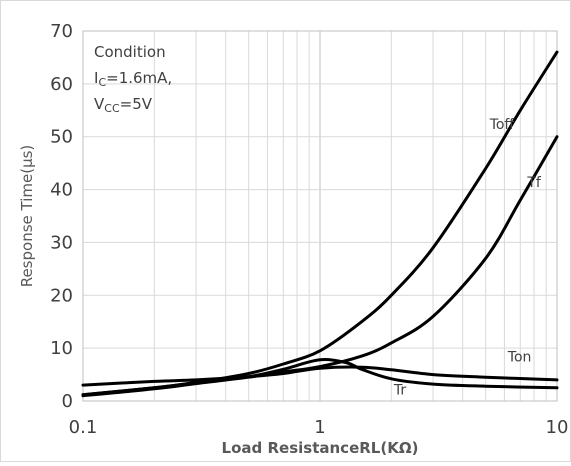 The image size is (571, 466). Describe the element at coordinates (557, 427) in the screenshot. I see `x-tick-label: 10` at that location.